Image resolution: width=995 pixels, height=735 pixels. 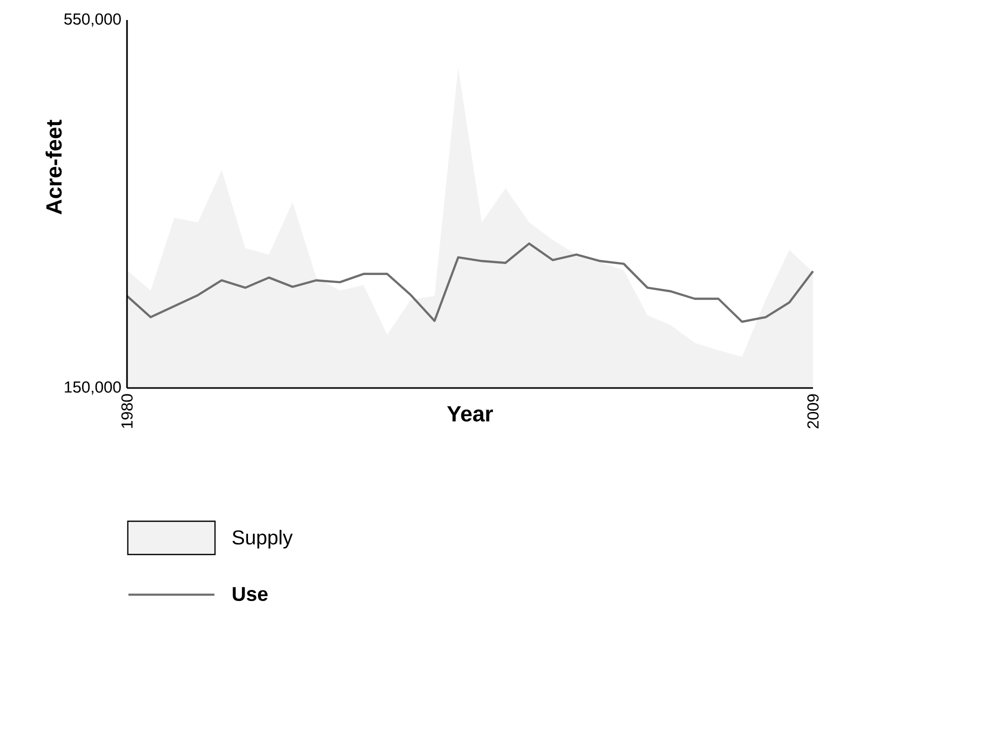 I want to click on x-tick-label: 2009, so click(x=813, y=411).